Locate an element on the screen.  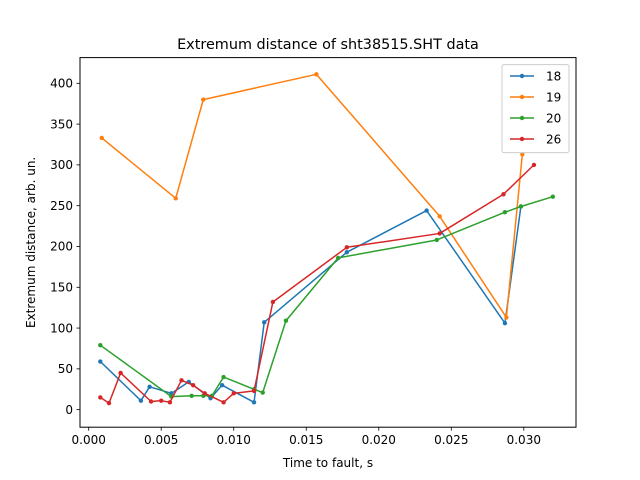
legend-label-20: 20 is located at coordinates (553, 119).